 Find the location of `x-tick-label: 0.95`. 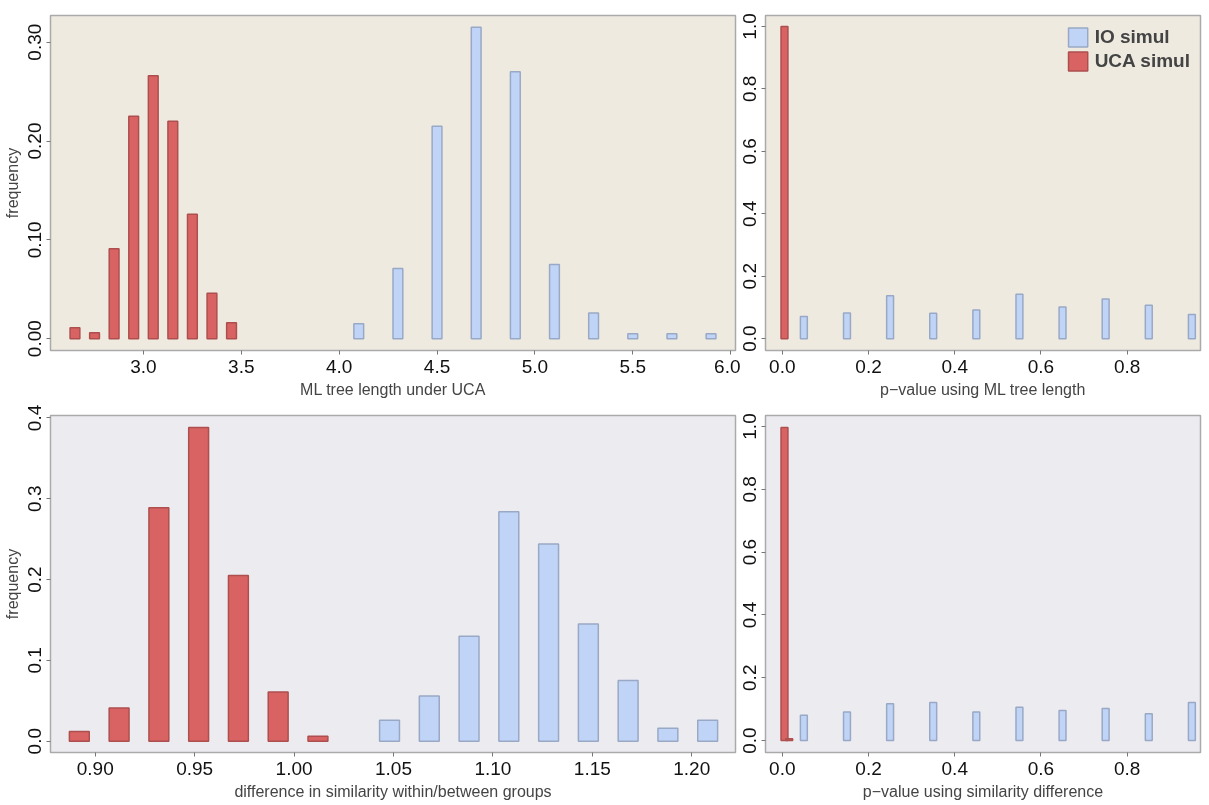

x-tick-label: 0.95 is located at coordinates (195, 768).